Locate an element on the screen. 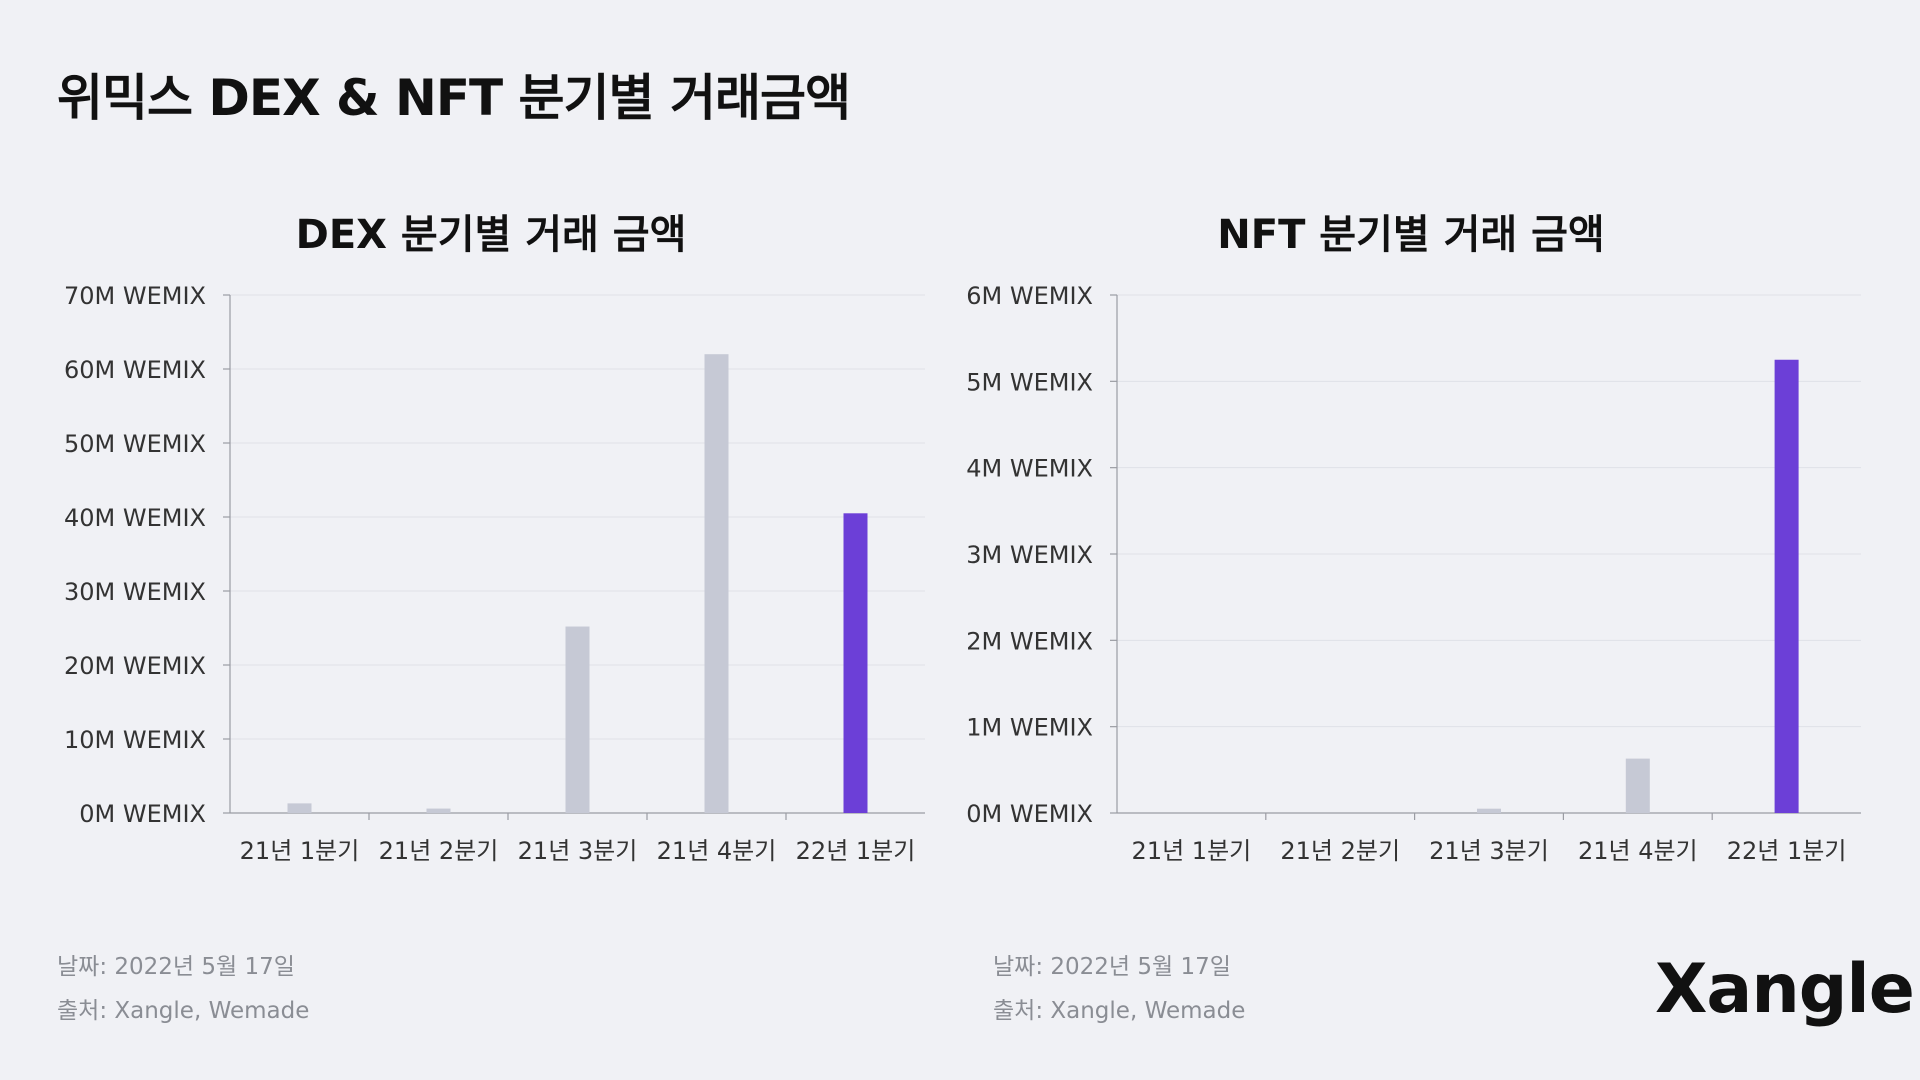 The width and height of the screenshot is (1920, 1080). y-tick-label: 5M WEMIX is located at coordinates (1029, 382).